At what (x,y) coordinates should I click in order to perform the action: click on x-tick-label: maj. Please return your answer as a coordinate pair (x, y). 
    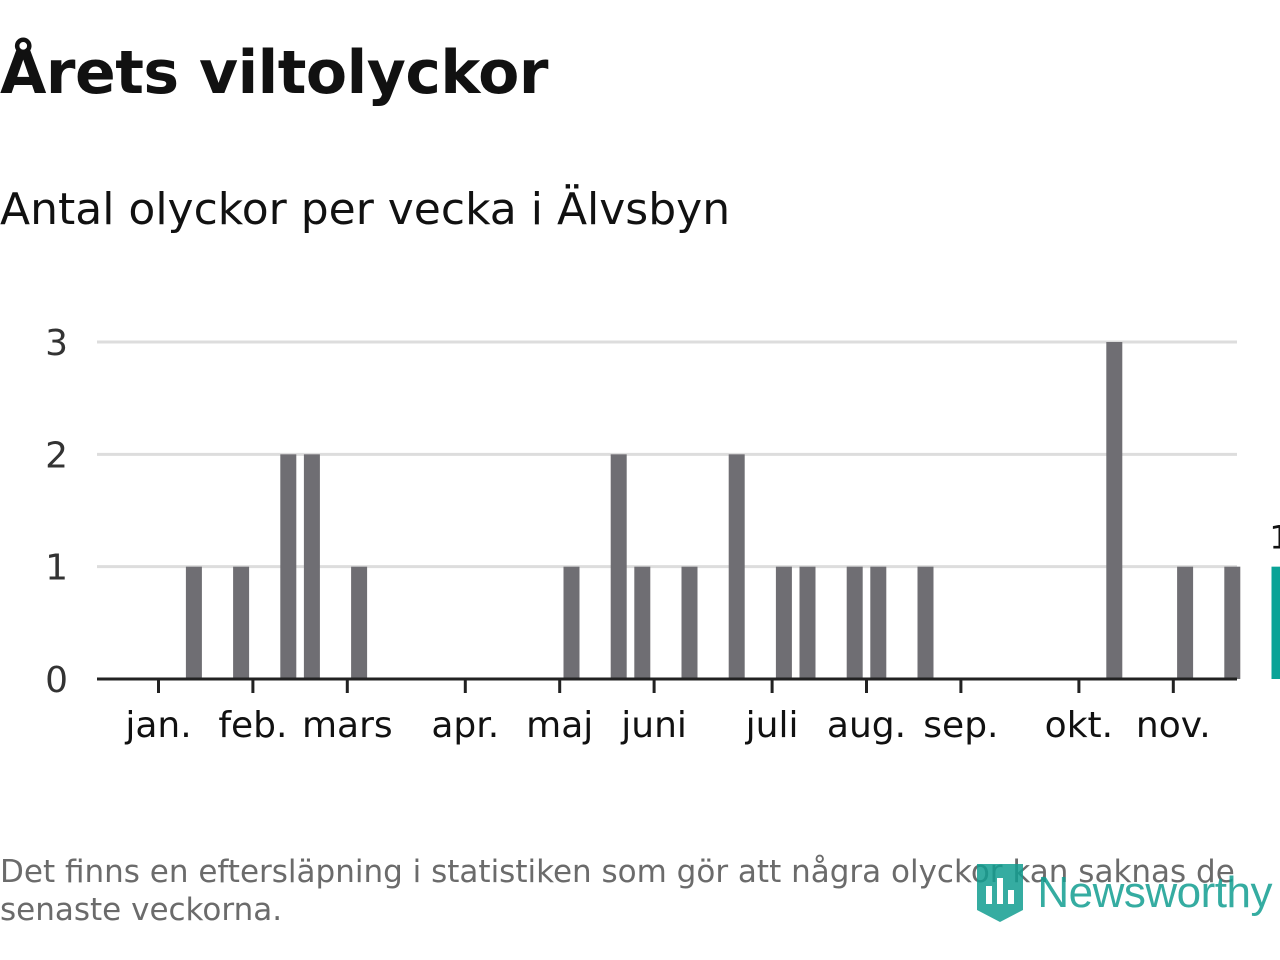
    Looking at the image, I should click on (559, 725).